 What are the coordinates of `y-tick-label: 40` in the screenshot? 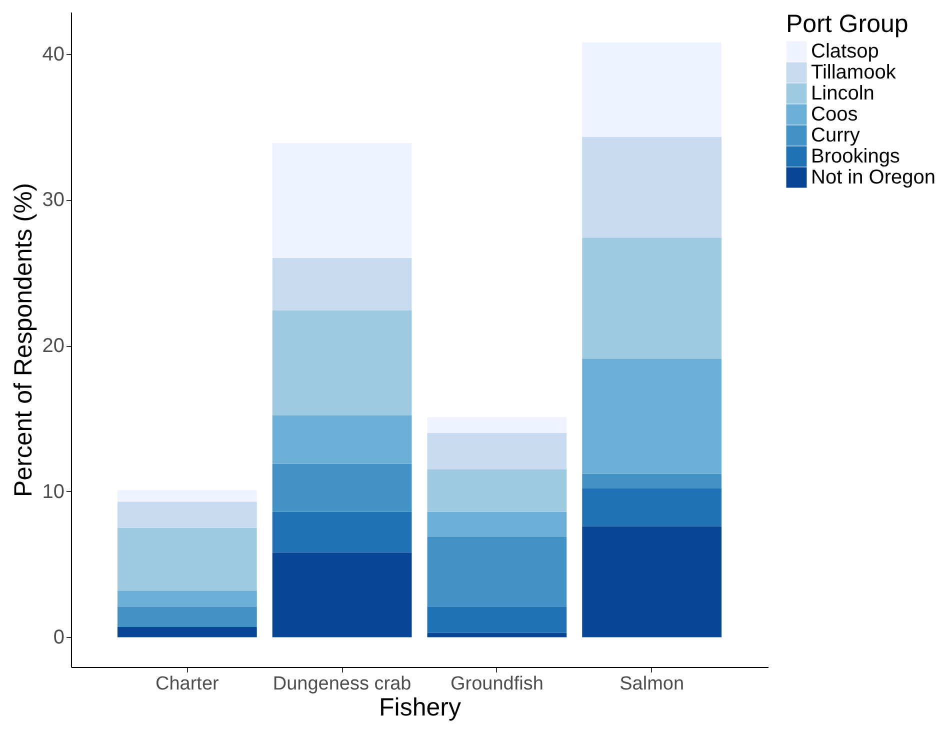 It's located at (53, 54).